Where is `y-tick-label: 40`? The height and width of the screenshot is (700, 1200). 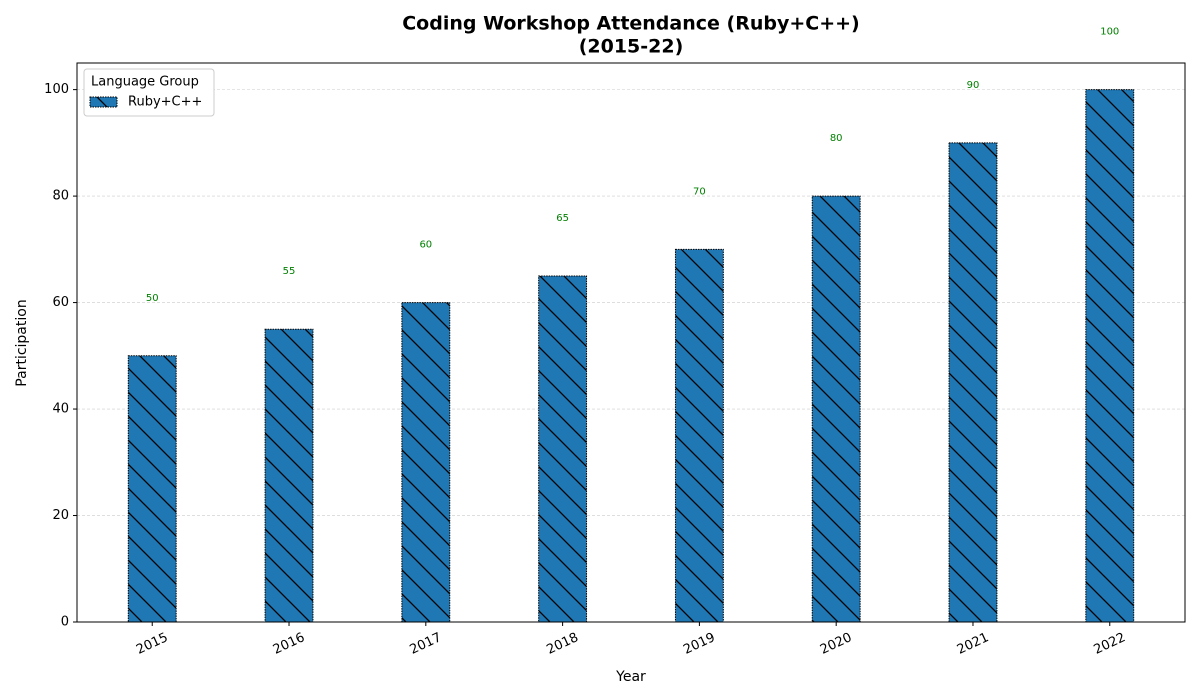 y-tick-label: 40 is located at coordinates (60, 409).